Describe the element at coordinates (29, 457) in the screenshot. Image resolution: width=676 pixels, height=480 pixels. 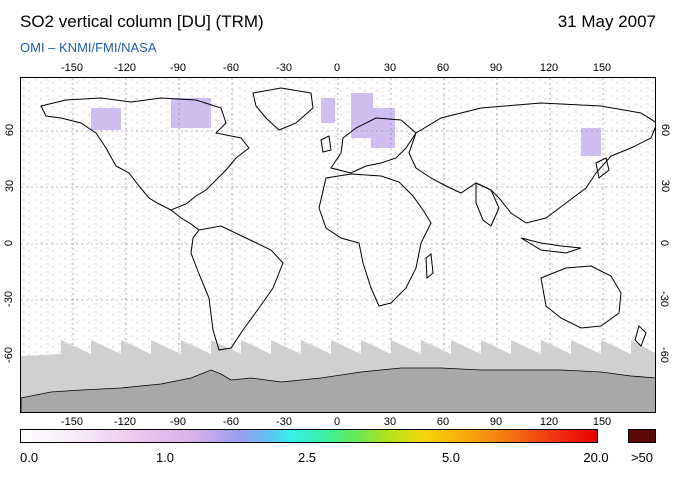
I see `scale-label: 0.0` at that location.